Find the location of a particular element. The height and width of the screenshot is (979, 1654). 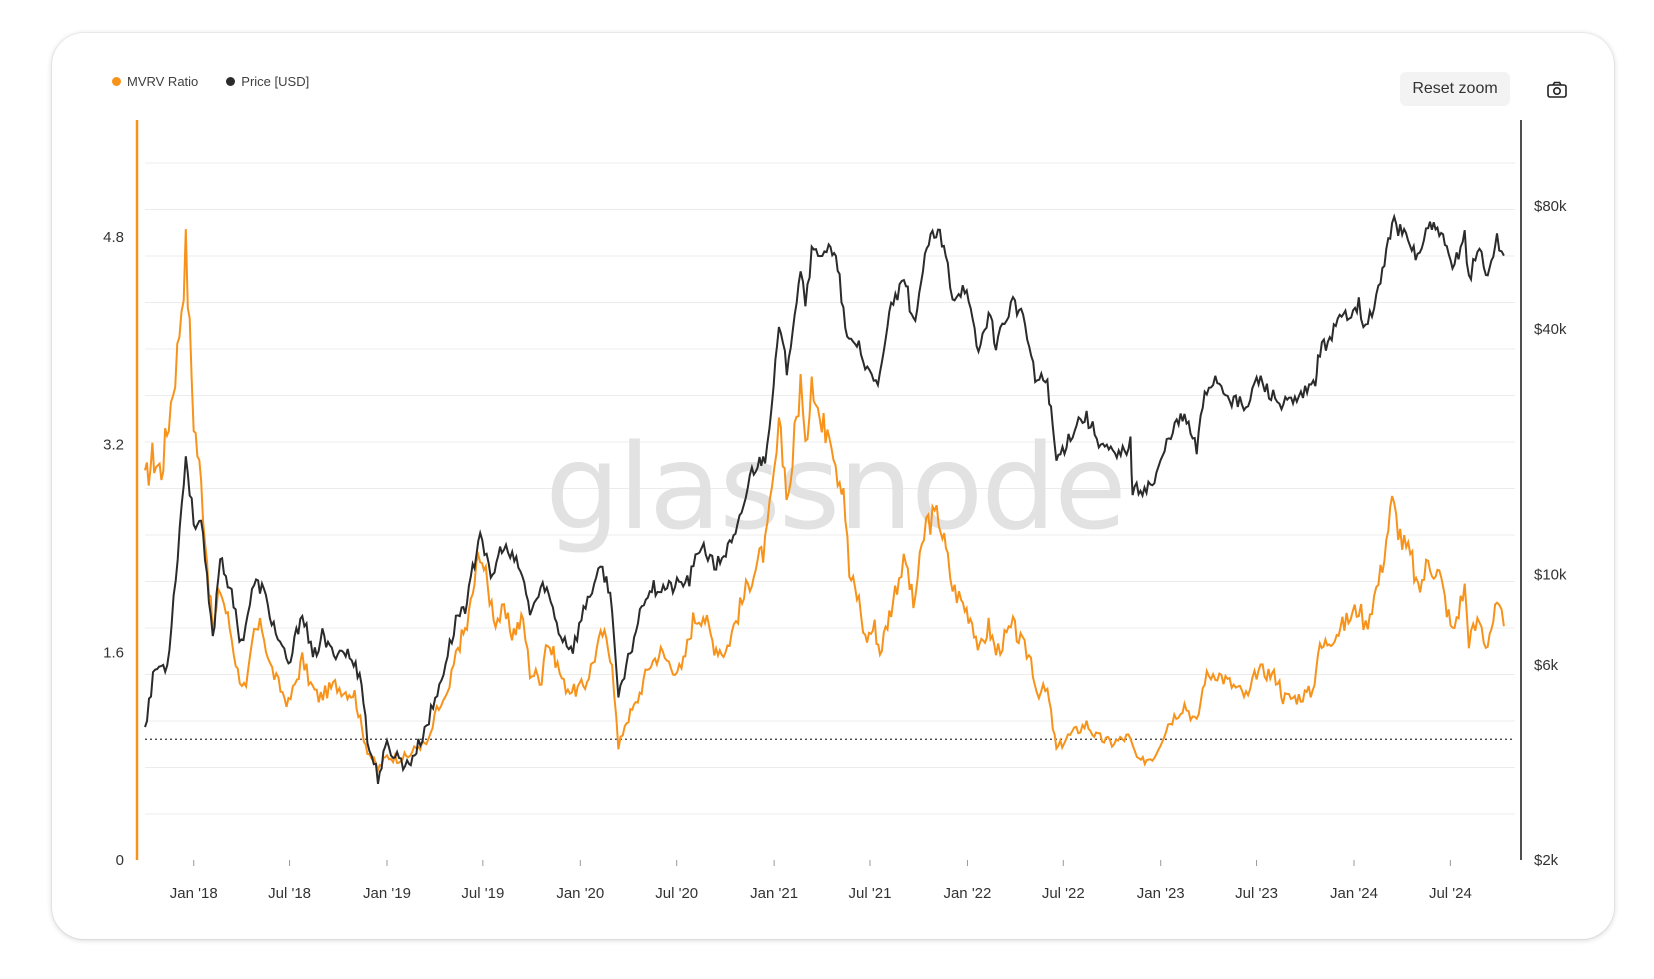

x-tick-label: Jul '19 is located at coordinates (482, 893).